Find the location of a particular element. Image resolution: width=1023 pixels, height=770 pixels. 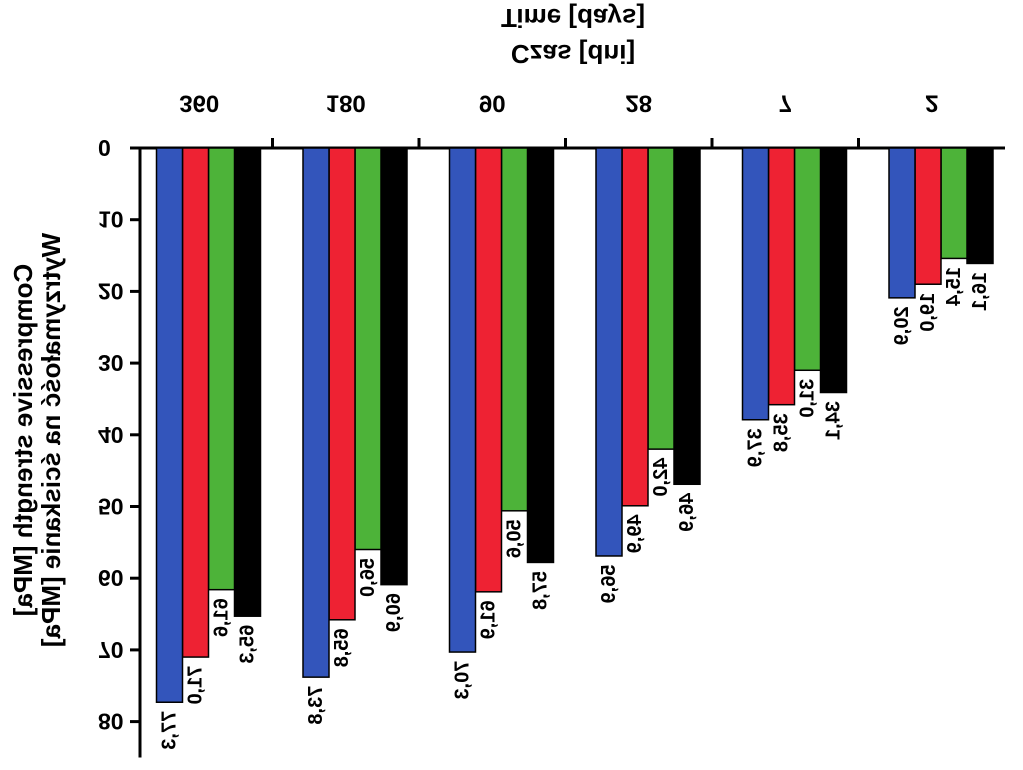

value-label: 73,8 is located at coordinates (316, 705).